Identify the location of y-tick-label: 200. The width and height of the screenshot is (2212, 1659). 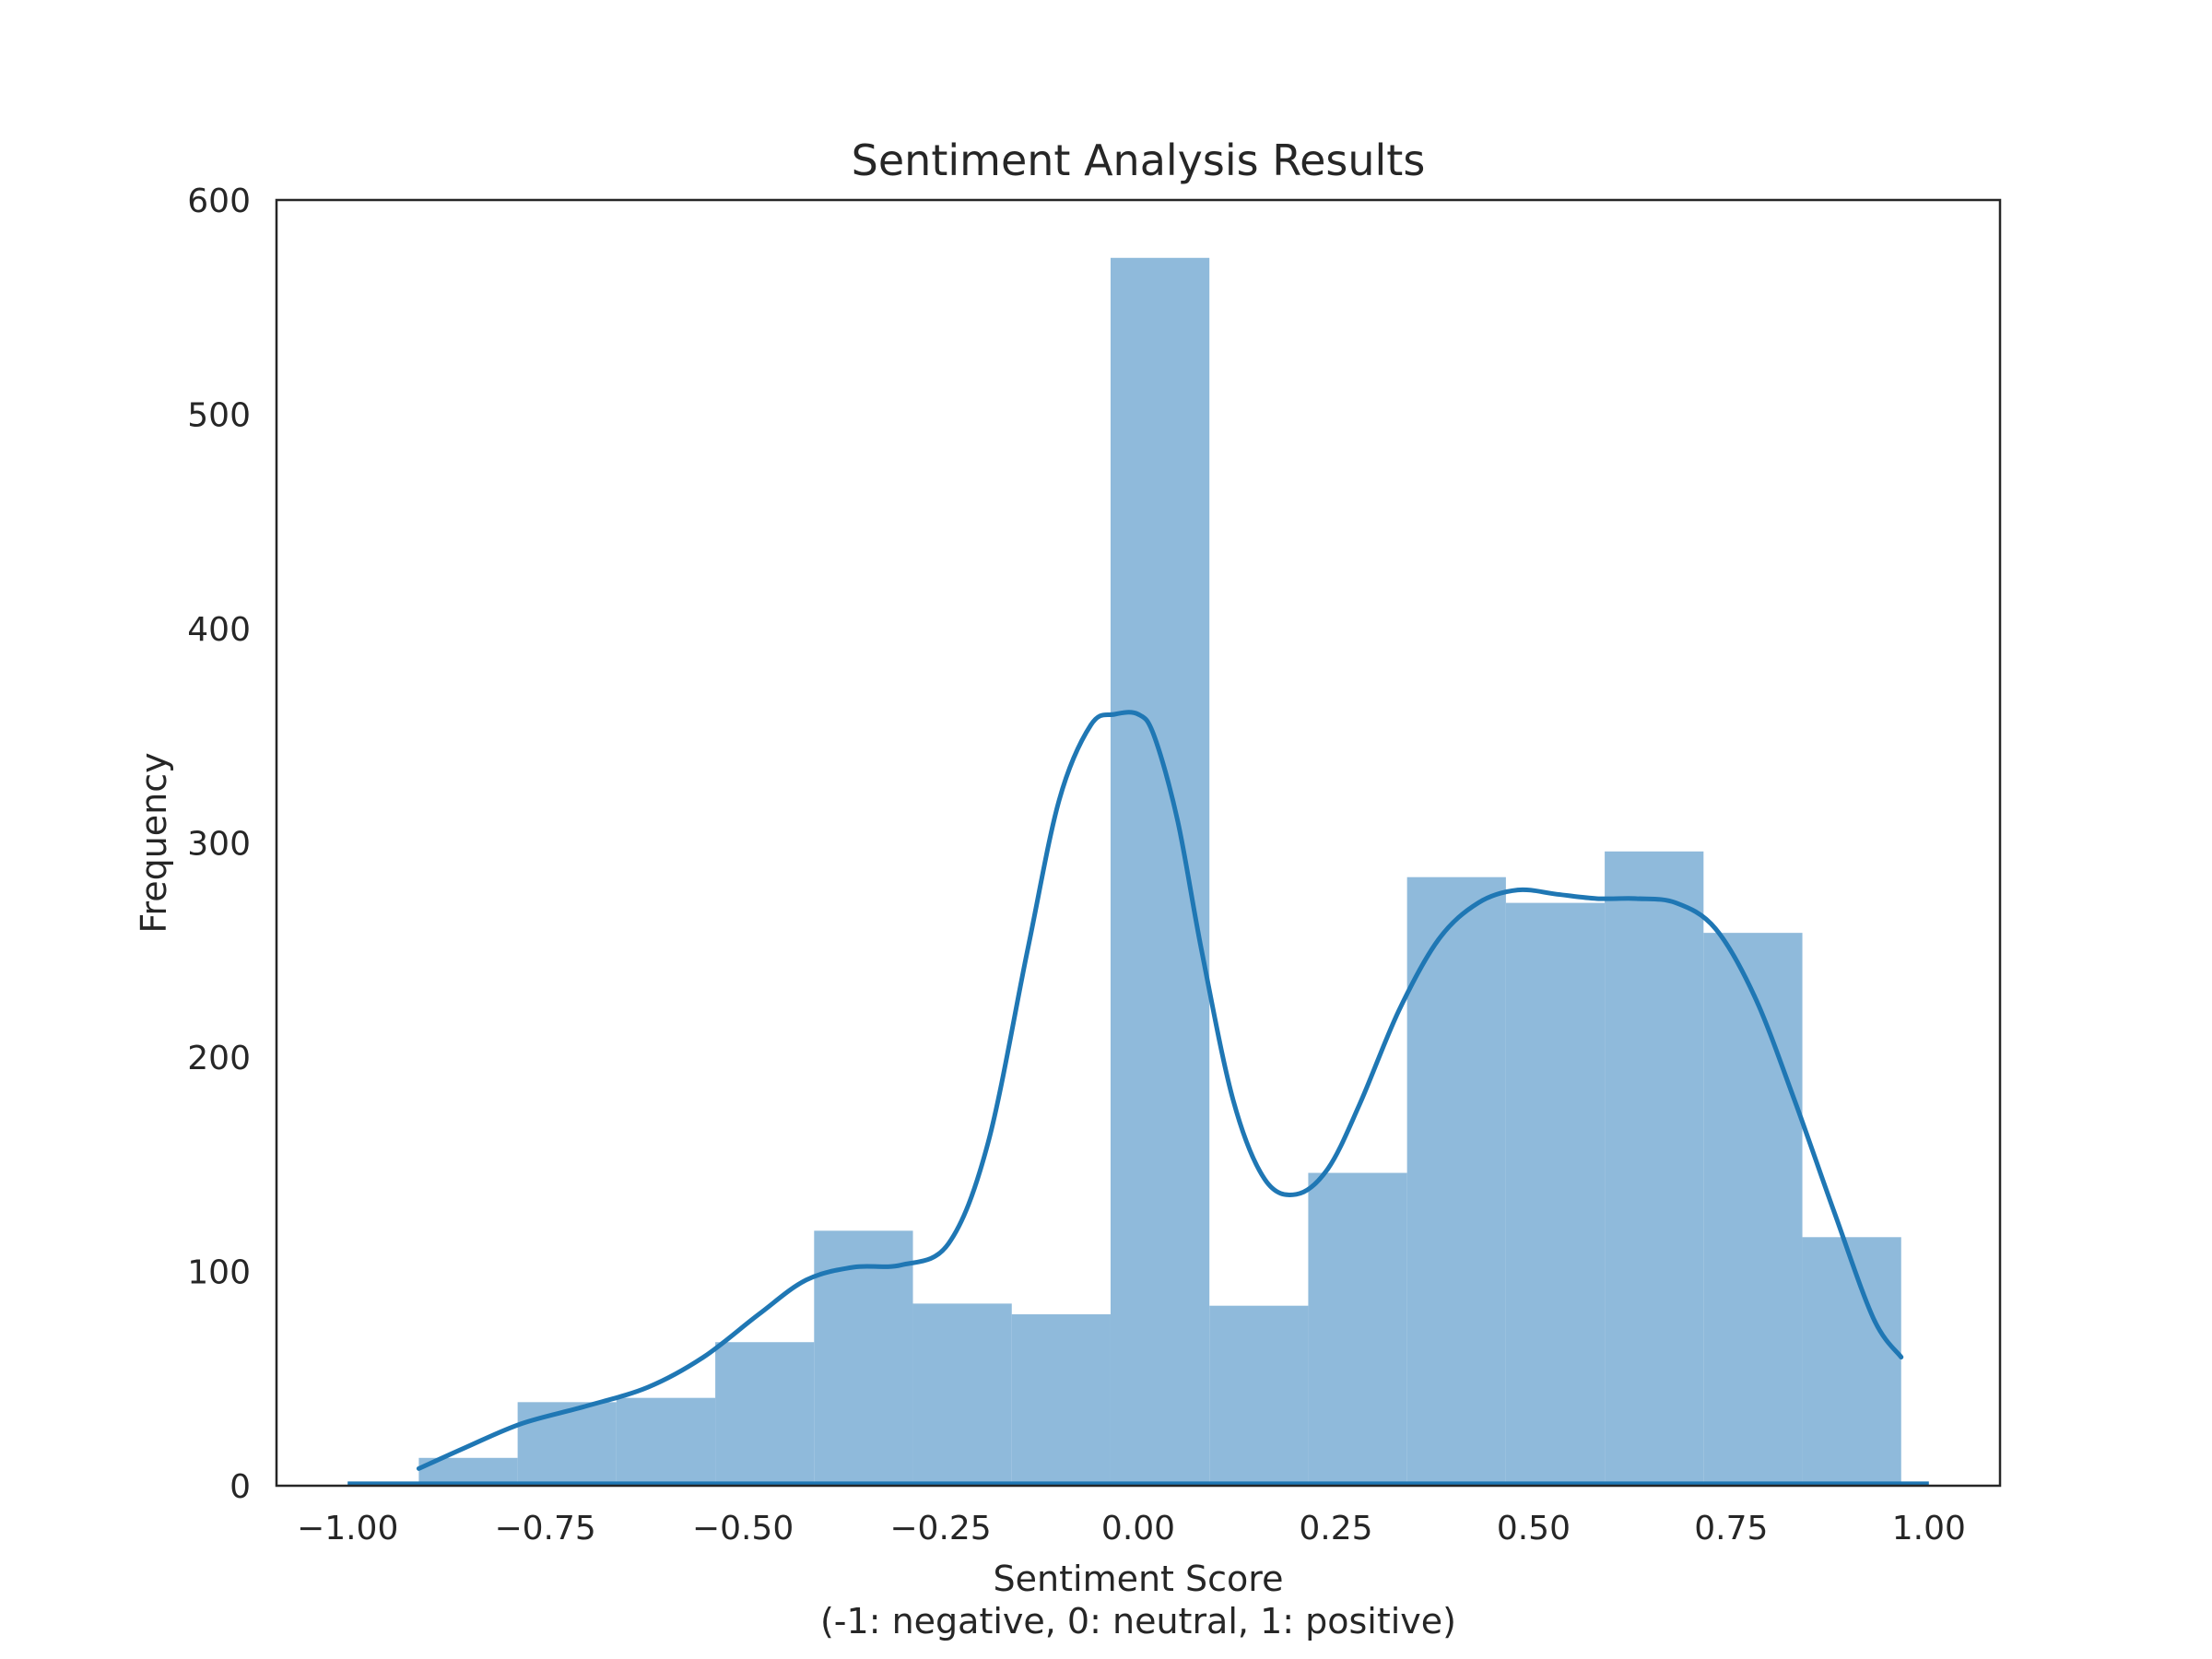
(219, 1058).